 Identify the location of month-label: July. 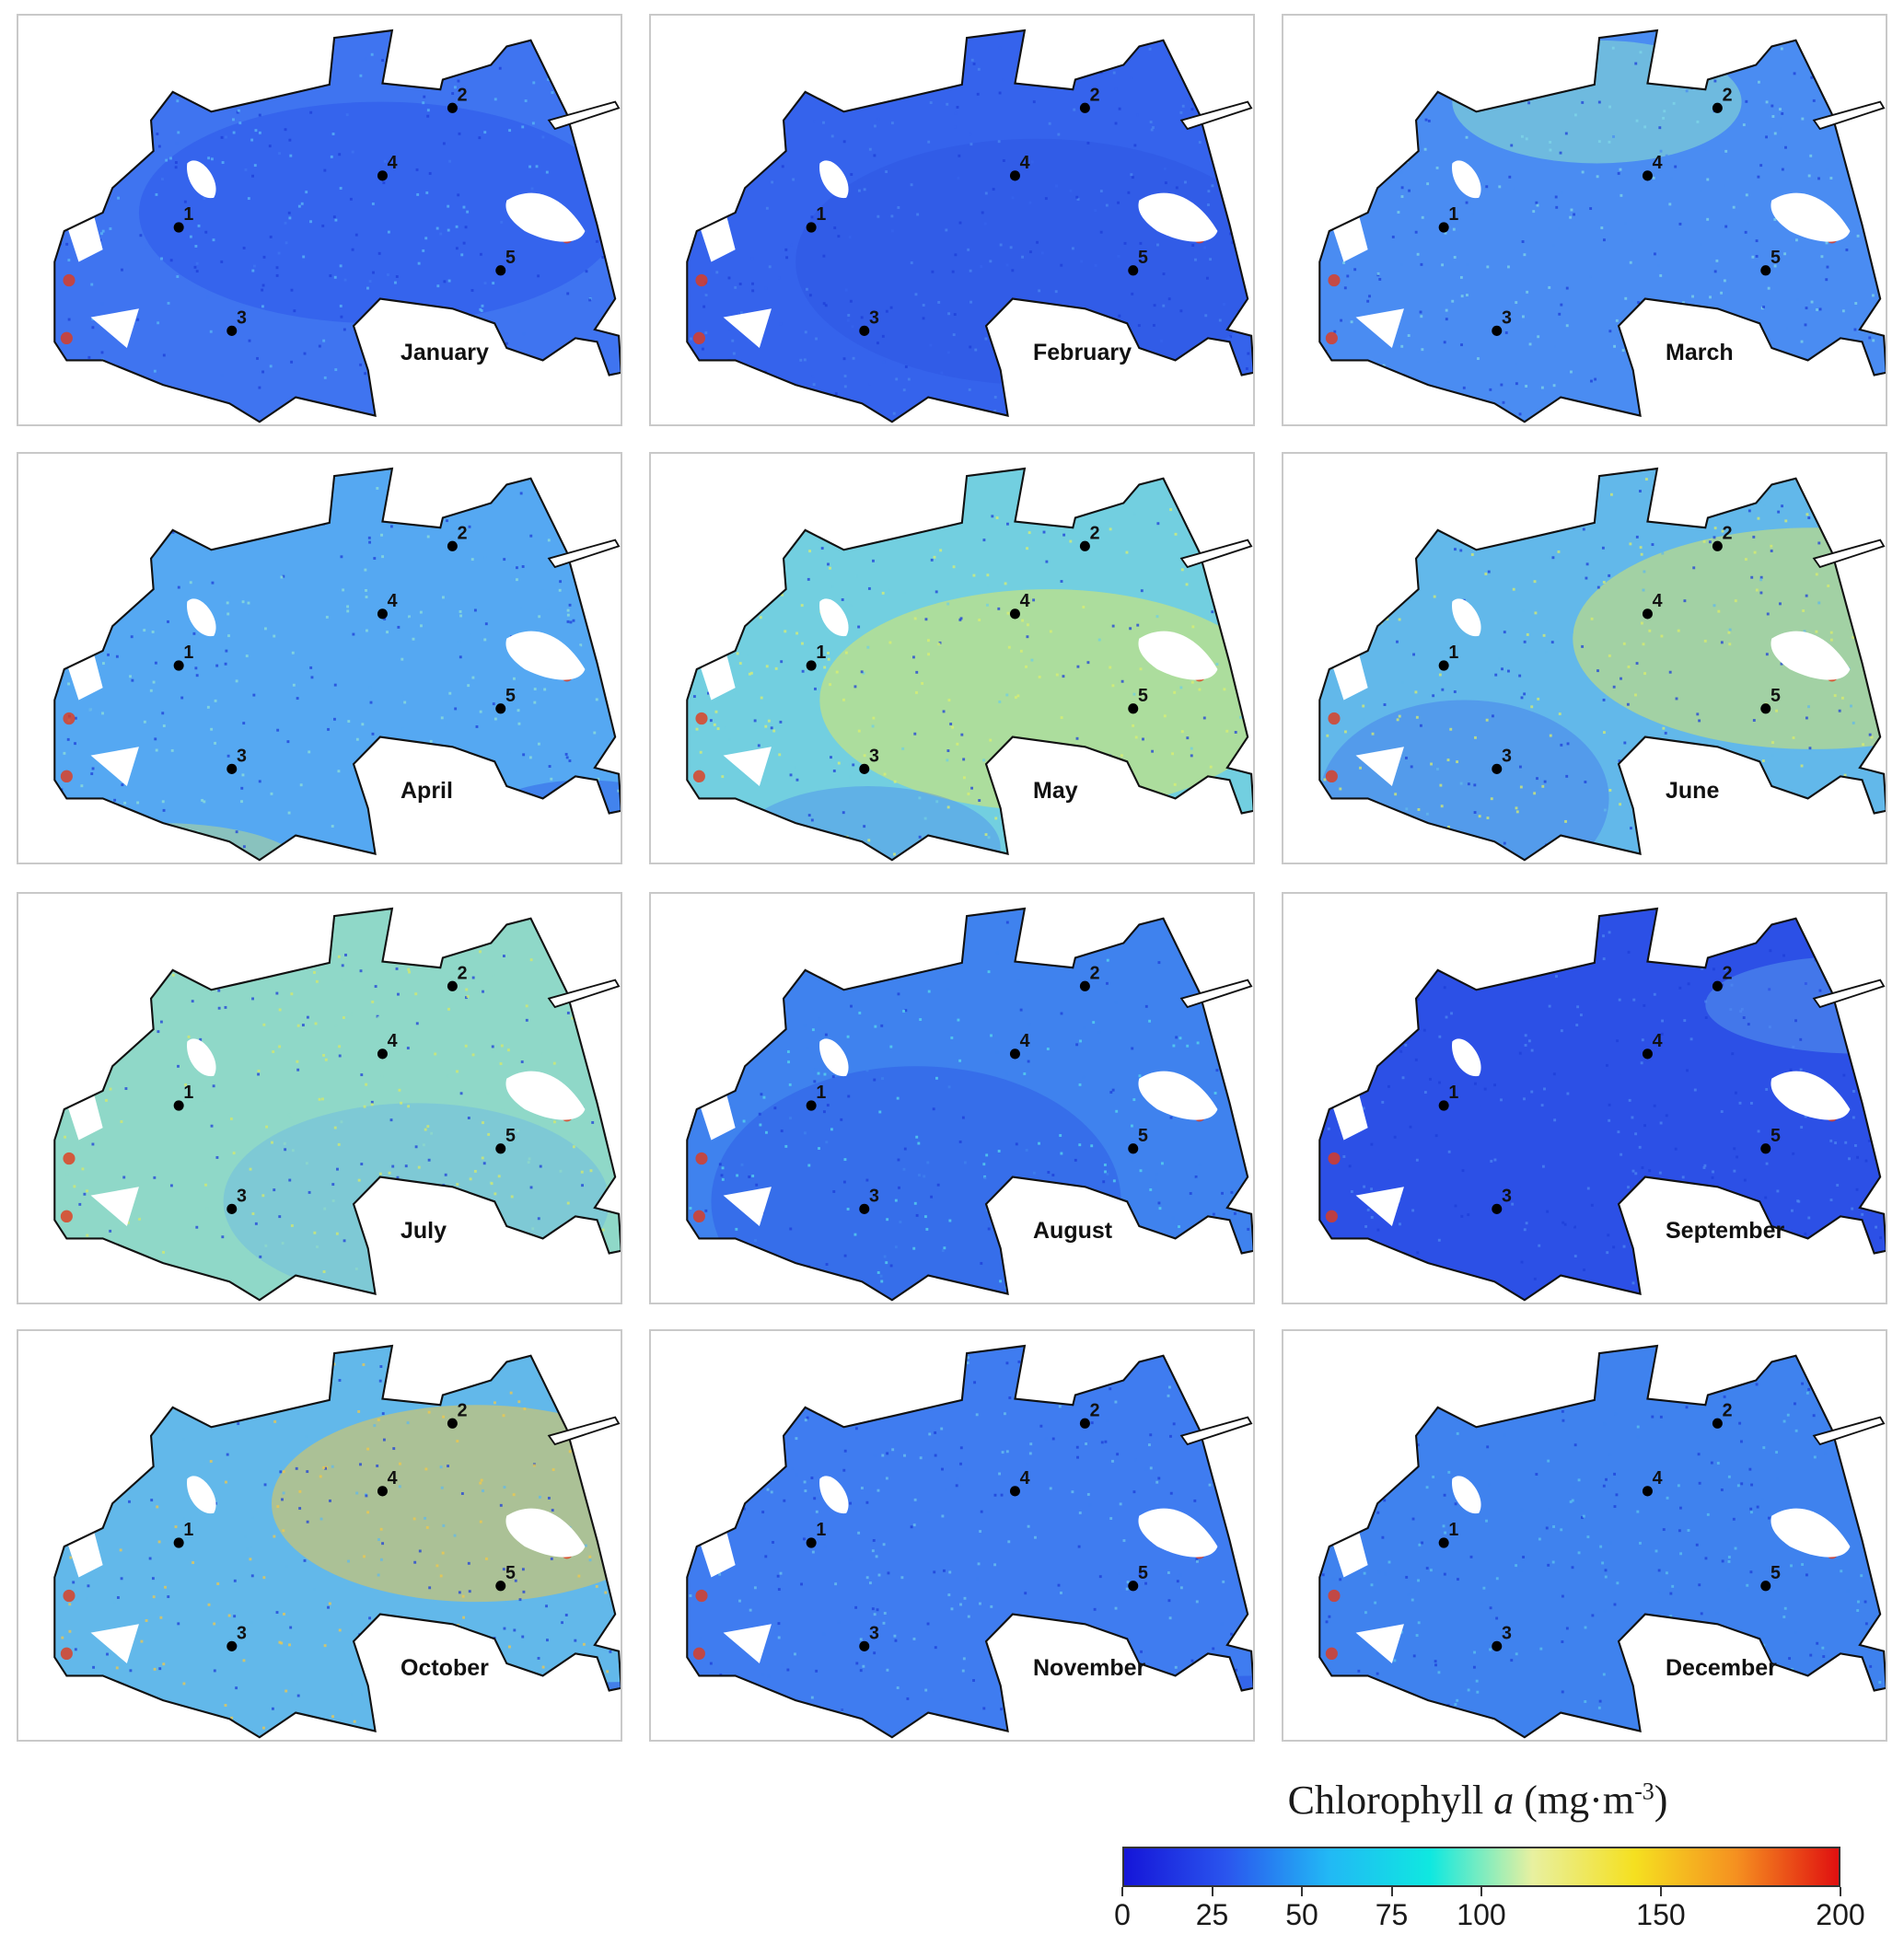
(424, 1231).